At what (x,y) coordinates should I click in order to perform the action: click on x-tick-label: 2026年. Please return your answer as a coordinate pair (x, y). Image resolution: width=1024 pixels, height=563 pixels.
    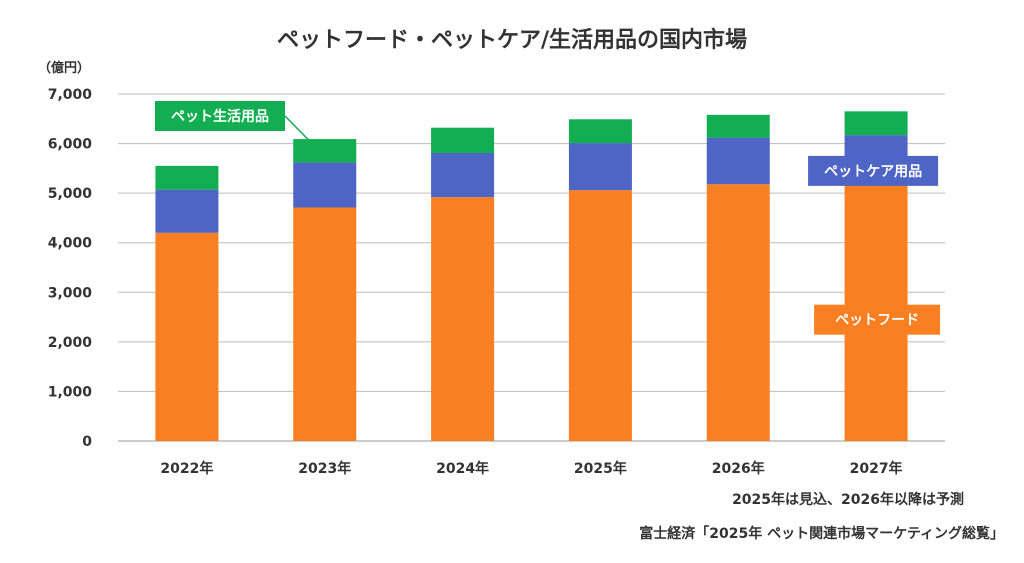
    Looking at the image, I should click on (738, 468).